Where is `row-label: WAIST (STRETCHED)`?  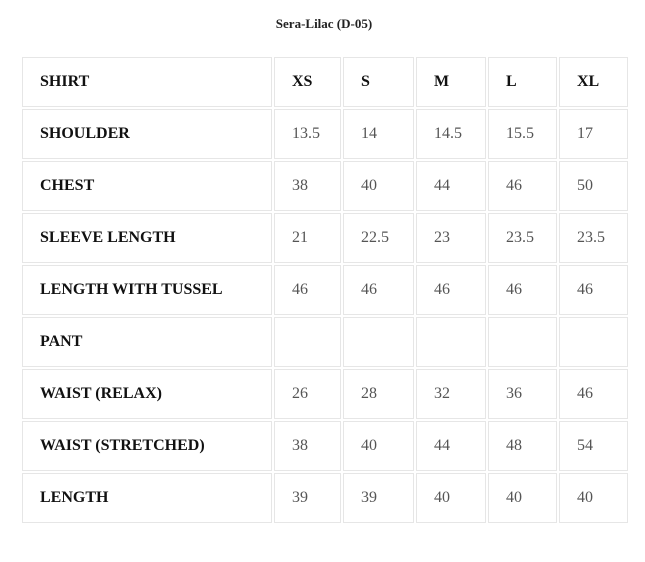
row-label: WAIST (STRETCHED) is located at coordinates (147, 446).